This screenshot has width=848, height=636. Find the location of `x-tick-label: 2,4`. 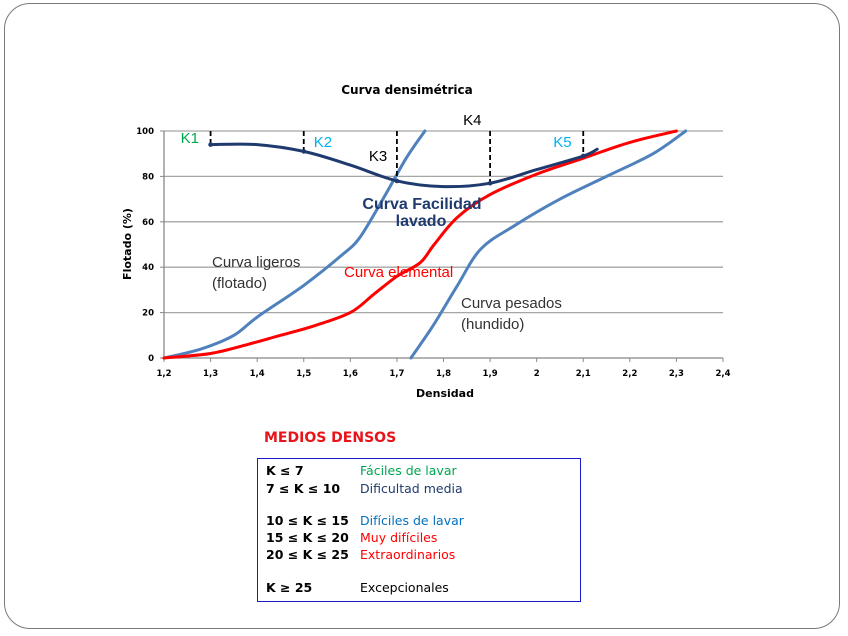

x-tick-label: 2,4 is located at coordinates (722, 374).